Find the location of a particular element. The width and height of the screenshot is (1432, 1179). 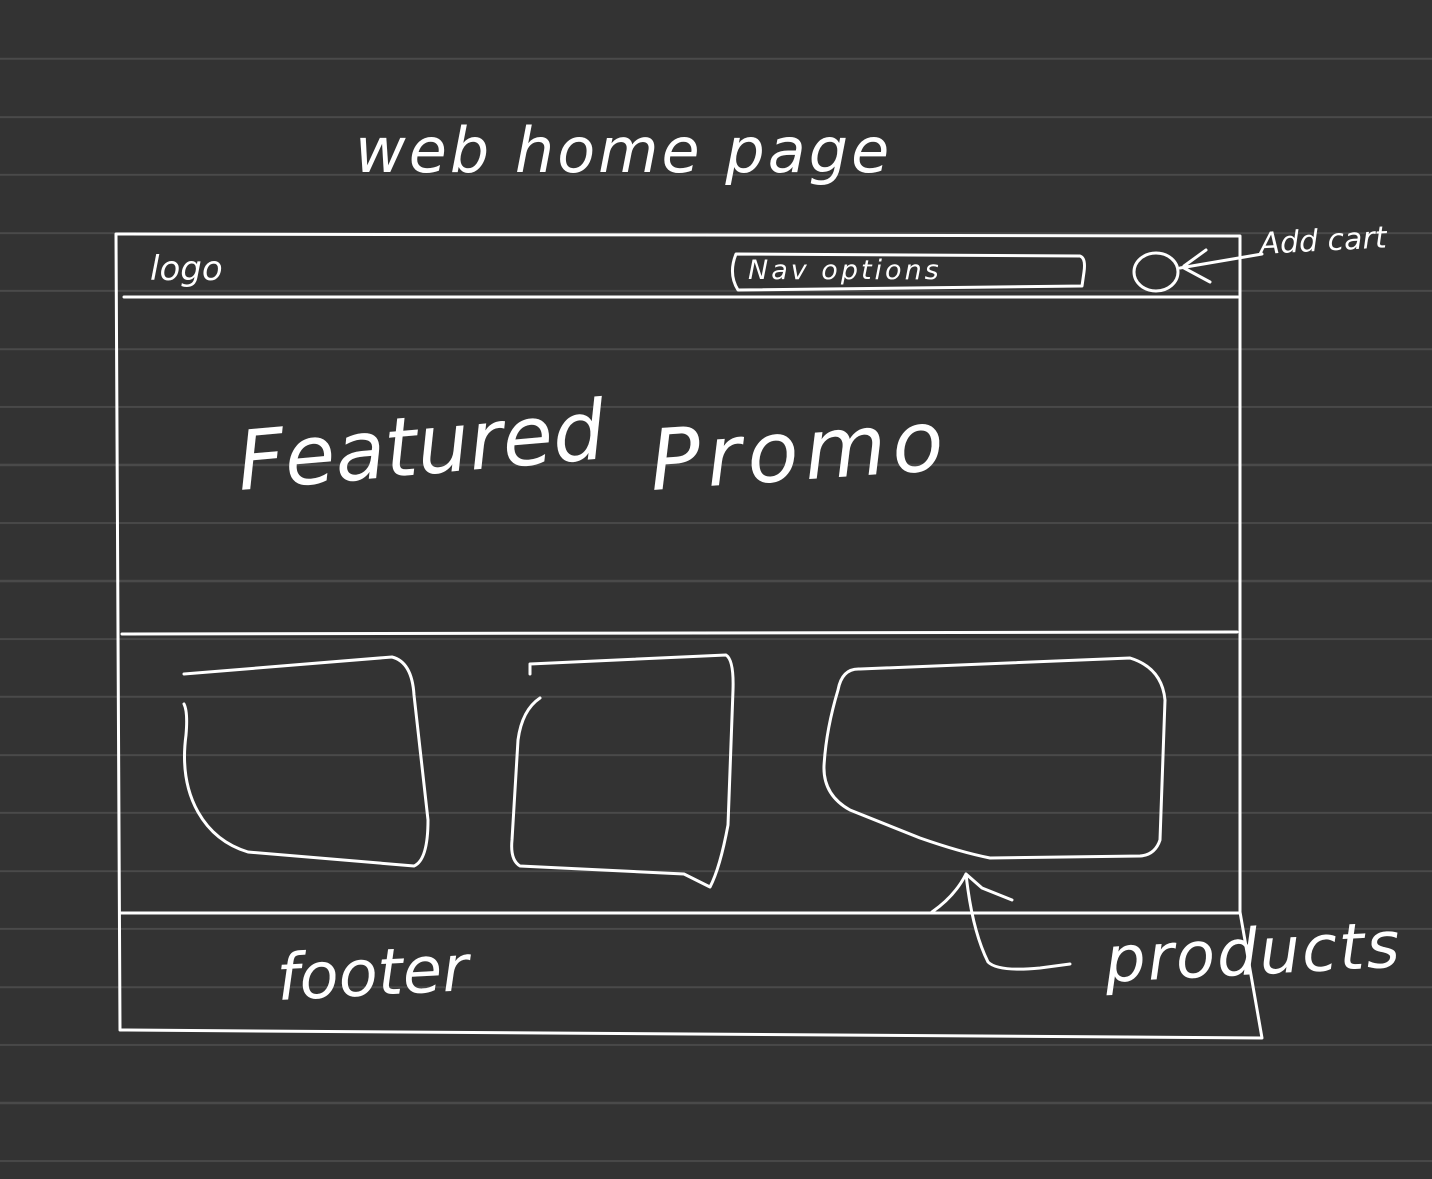

sketch-title: web home page is located at coordinates (623, 150).